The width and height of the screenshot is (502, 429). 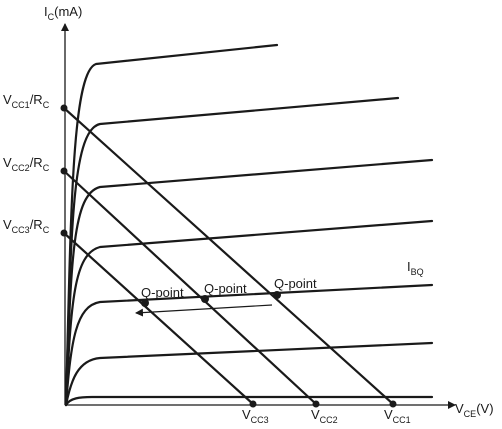 What do you see at coordinates (415, 268) in the screenshot?
I see `ibq-label: IBQ` at bounding box center [415, 268].